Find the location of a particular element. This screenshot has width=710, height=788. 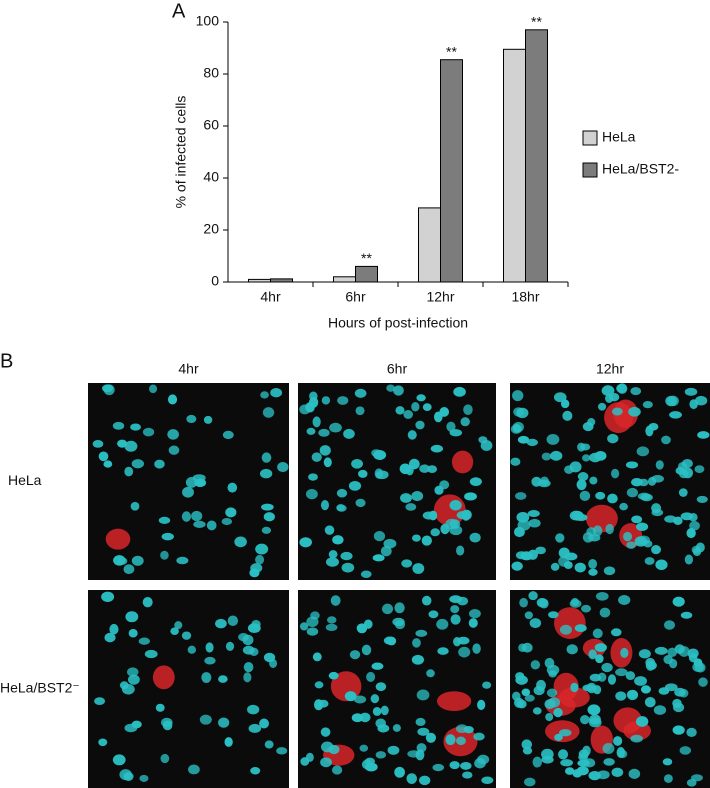

x-tick-label: 18hr is located at coordinates (525, 297).